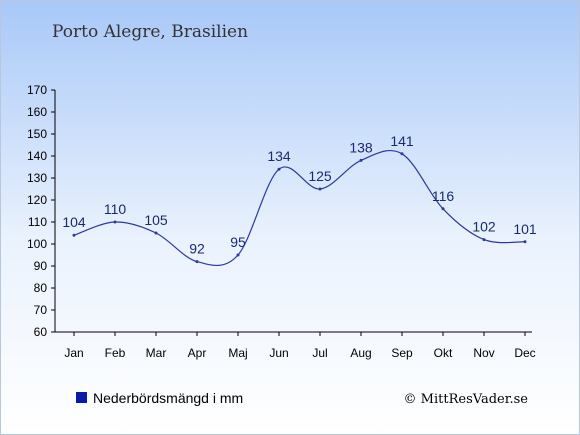 This screenshot has height=435, width=580. I want to click on x-tick-label: Mar, so click(156, 353).